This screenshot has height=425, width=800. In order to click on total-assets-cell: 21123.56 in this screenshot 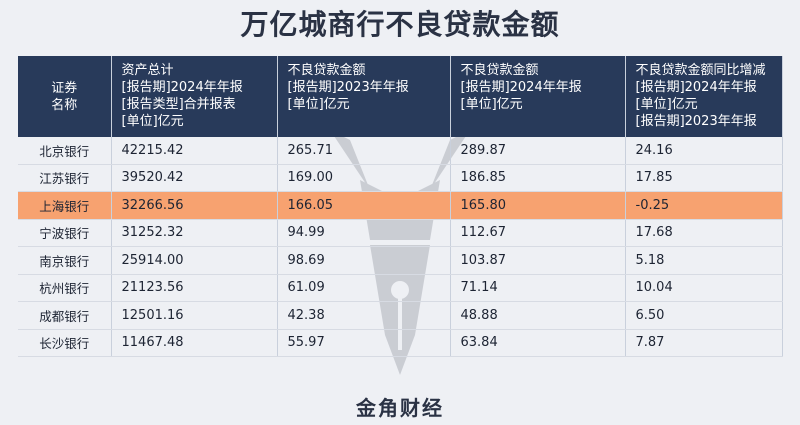, I will do `click(194, 288)`.